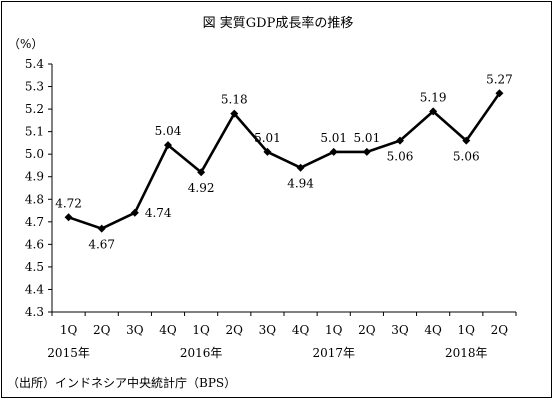 This screenshot has width=555, height=401. Describe the element at coordinates (25, 44) in the screenshot. I see `y-axis-unit: （%）` at that location.